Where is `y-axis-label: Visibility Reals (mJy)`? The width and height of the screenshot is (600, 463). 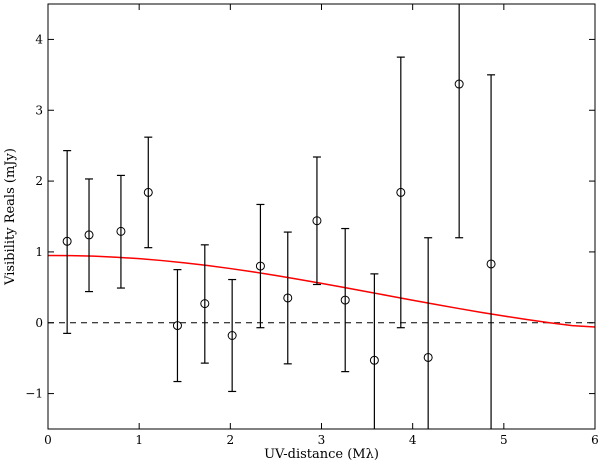
y-axis-label: Visibility Reals (mJy) is located at coordinates (10, 217).